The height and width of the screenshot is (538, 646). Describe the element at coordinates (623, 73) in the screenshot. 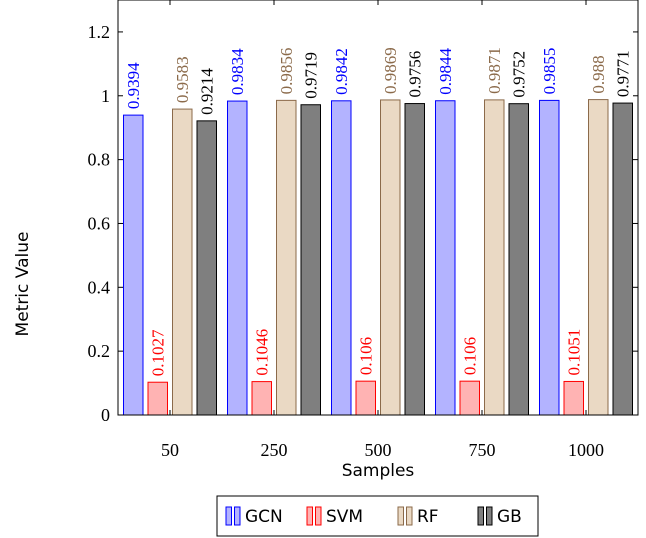

I see `data-label-gb-1000: 0.9771` at that location.